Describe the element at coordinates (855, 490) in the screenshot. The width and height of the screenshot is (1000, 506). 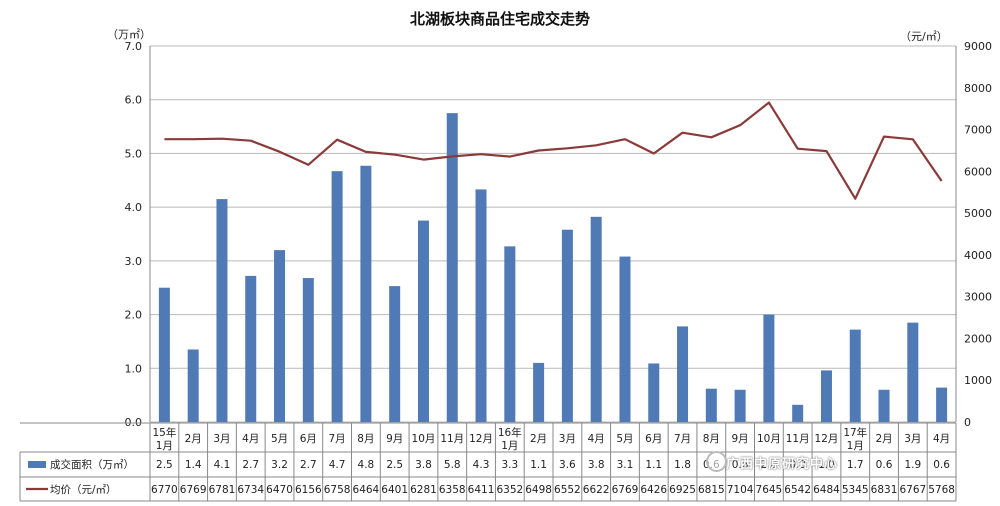
I see `price-value: 5345` at that location.